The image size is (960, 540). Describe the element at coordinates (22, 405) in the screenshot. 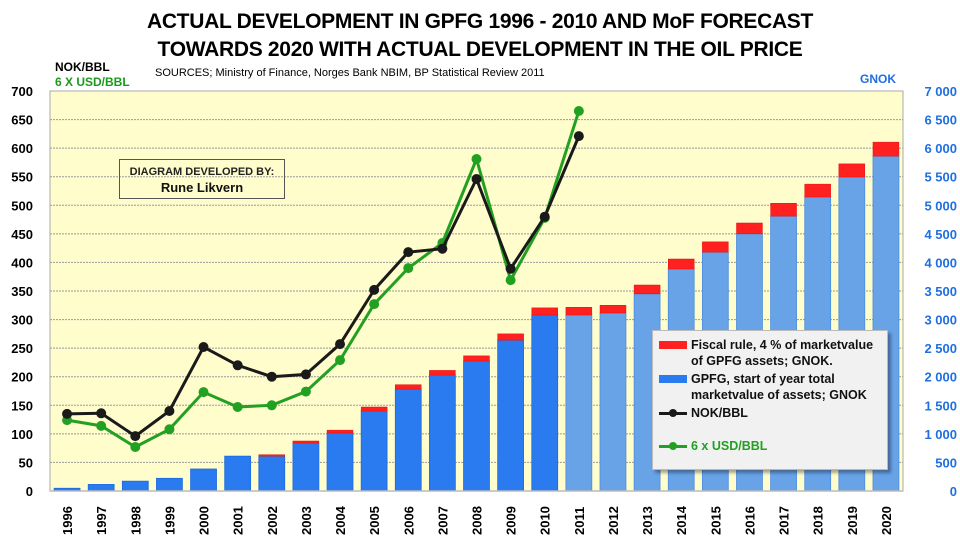

I see `left-axis-tick-label: 150` at that location.